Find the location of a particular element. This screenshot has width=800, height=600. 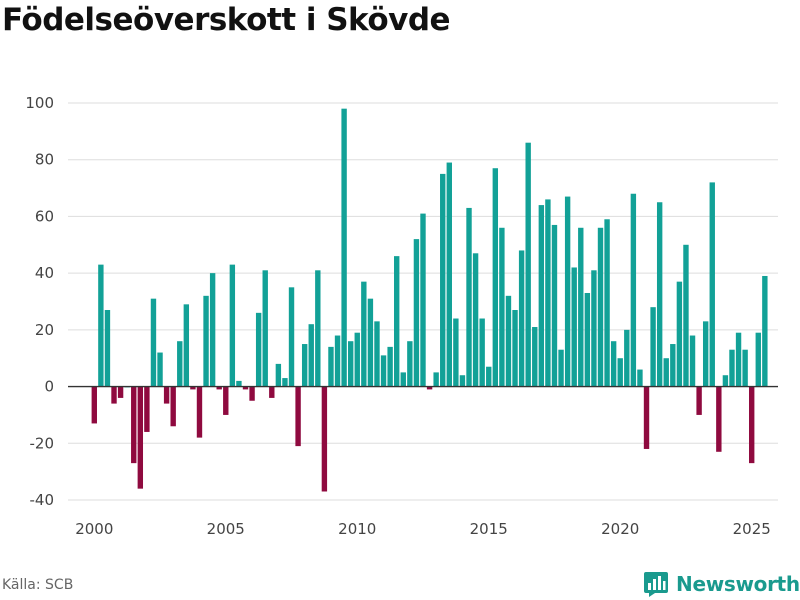

y-tick-label: 80 is located at coordinates (44, 160).